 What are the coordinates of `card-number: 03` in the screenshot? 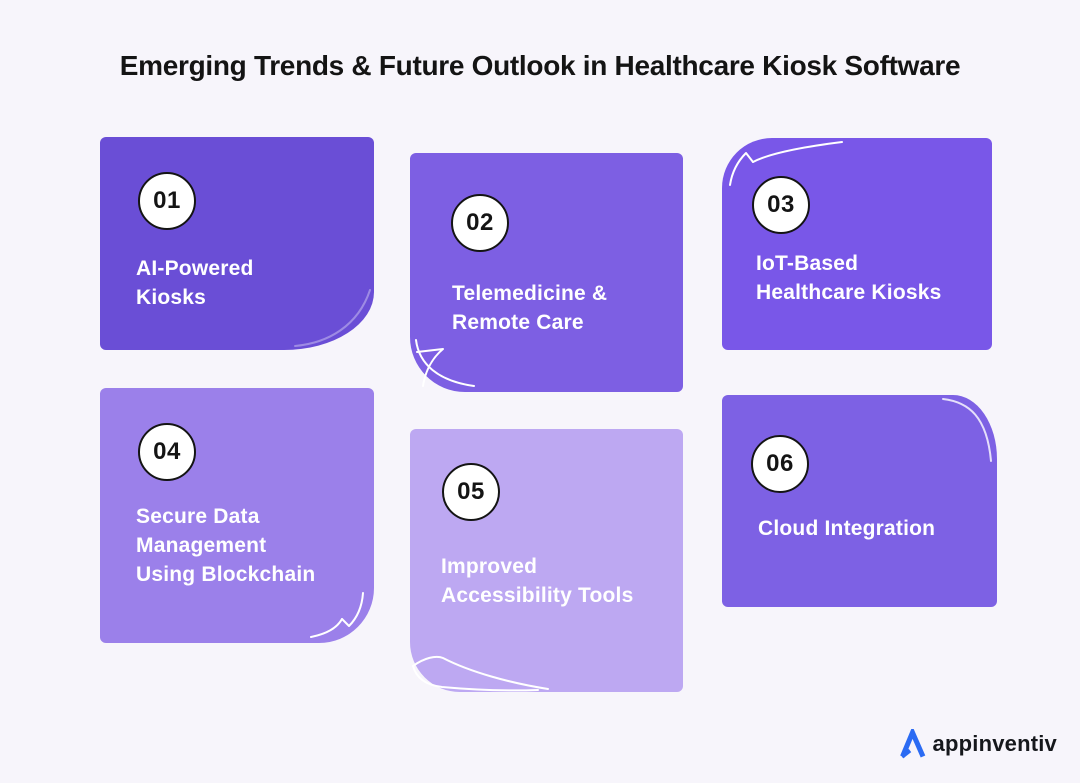 It's located at (781, 204).